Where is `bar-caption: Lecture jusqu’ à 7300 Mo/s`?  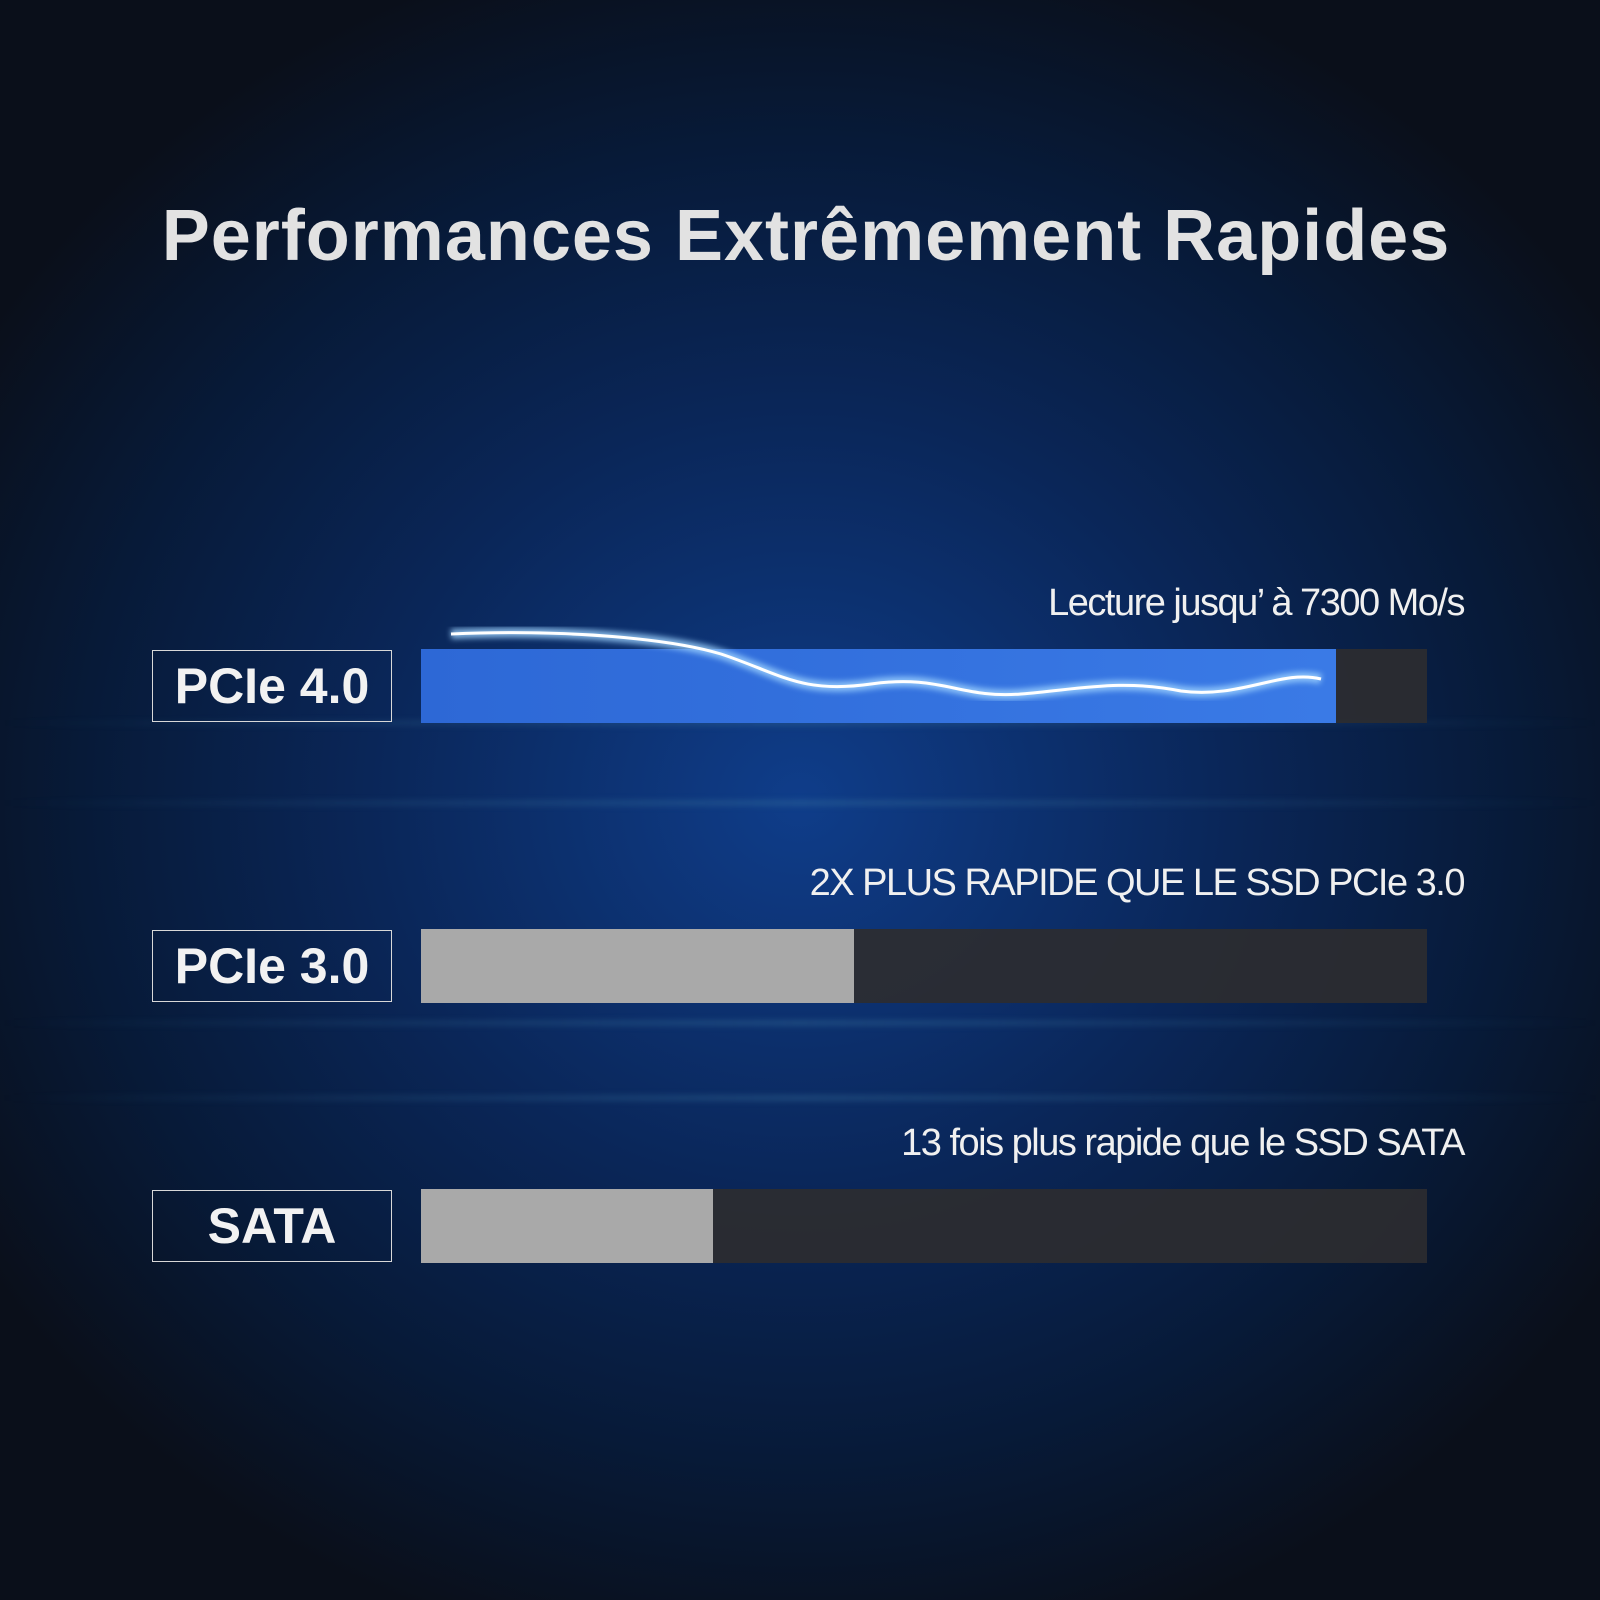 bar-caption: Lecture jusqu’ à 7300 Mo/s is located at coordinates (1256, 603).